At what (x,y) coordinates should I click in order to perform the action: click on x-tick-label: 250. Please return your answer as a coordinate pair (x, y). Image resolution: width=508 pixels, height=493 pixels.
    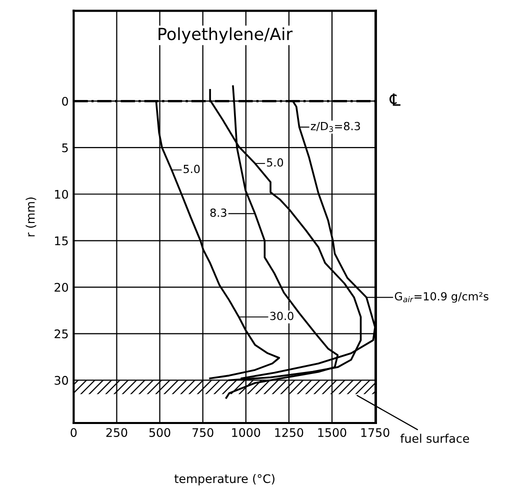
    Looking at the image, I should click on (117, 432).